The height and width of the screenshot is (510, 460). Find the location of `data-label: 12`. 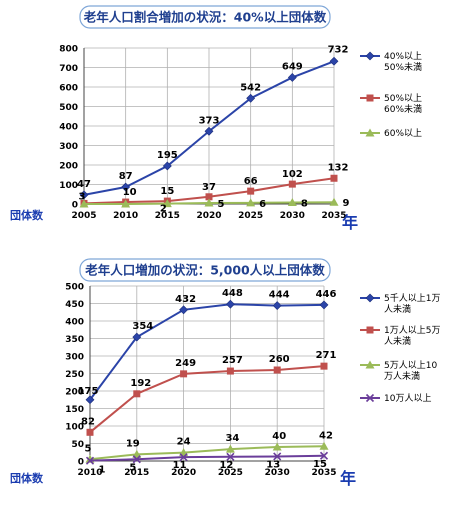

data-label: 12 is located at coordinates (226, 465).